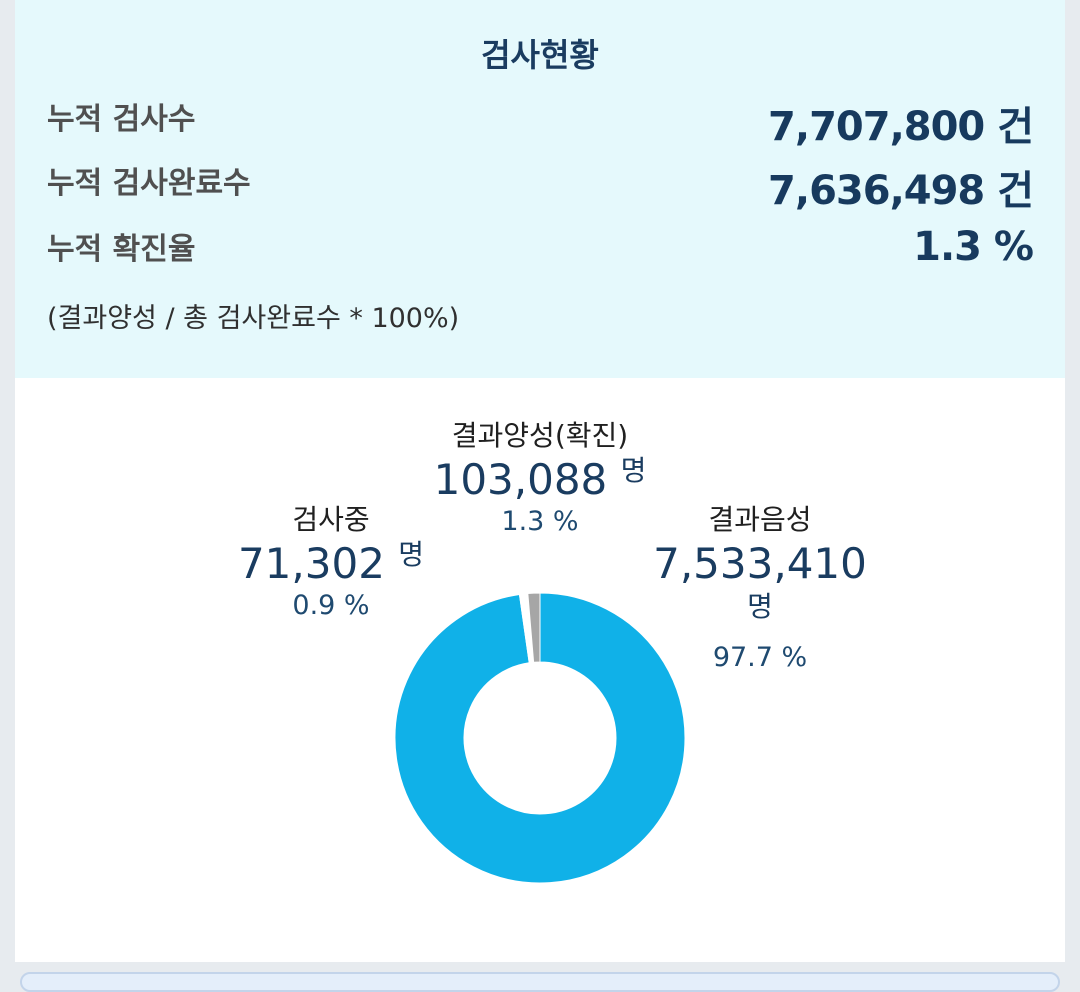 This screenshot has height=992, width=1080. What do you see at coordinates (540, 982) in the screenshot?
I see `next-card-edge` at bounding box center [540, 982].